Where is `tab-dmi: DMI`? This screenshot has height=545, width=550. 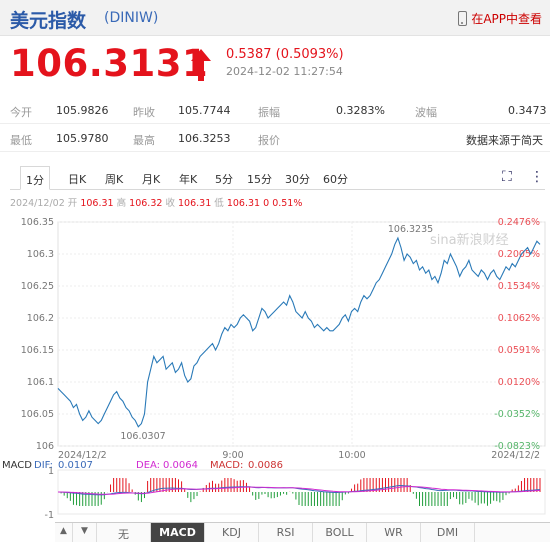
tab-dmi: DMI is located at coordinates (448, 532).